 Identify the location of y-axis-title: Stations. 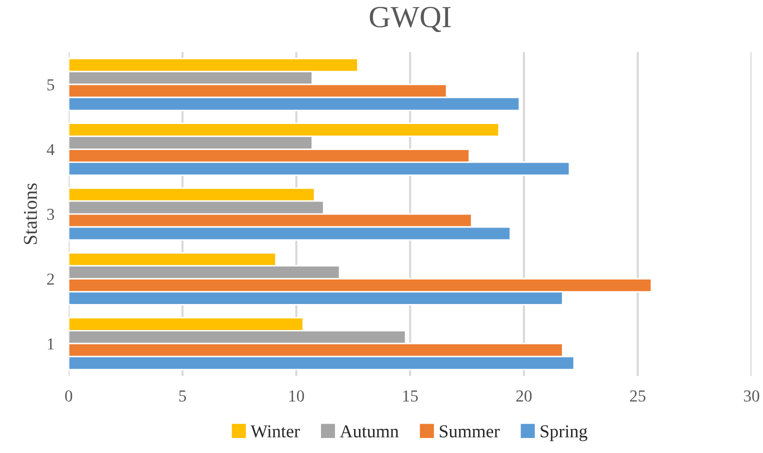
(30, 213).